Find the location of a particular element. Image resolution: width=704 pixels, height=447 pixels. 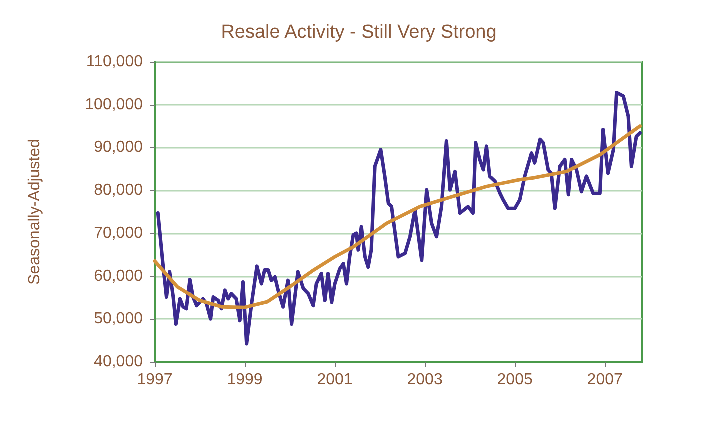

y-tick-label: 110,000 is located at coordinates (115, 62).